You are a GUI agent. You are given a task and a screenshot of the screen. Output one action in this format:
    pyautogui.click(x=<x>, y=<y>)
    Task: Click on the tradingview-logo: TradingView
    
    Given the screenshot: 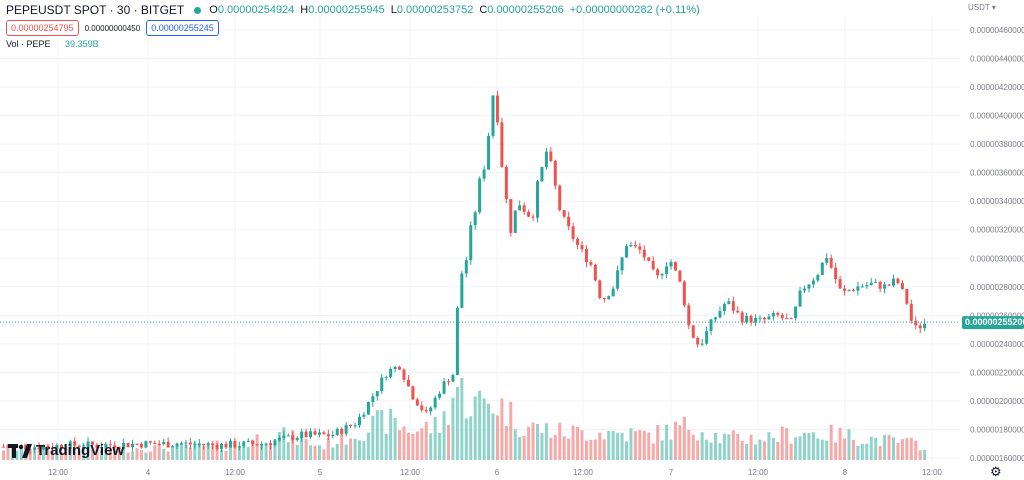 What is the action you would take?
    pyautogui.click(x=66, y=450)
    